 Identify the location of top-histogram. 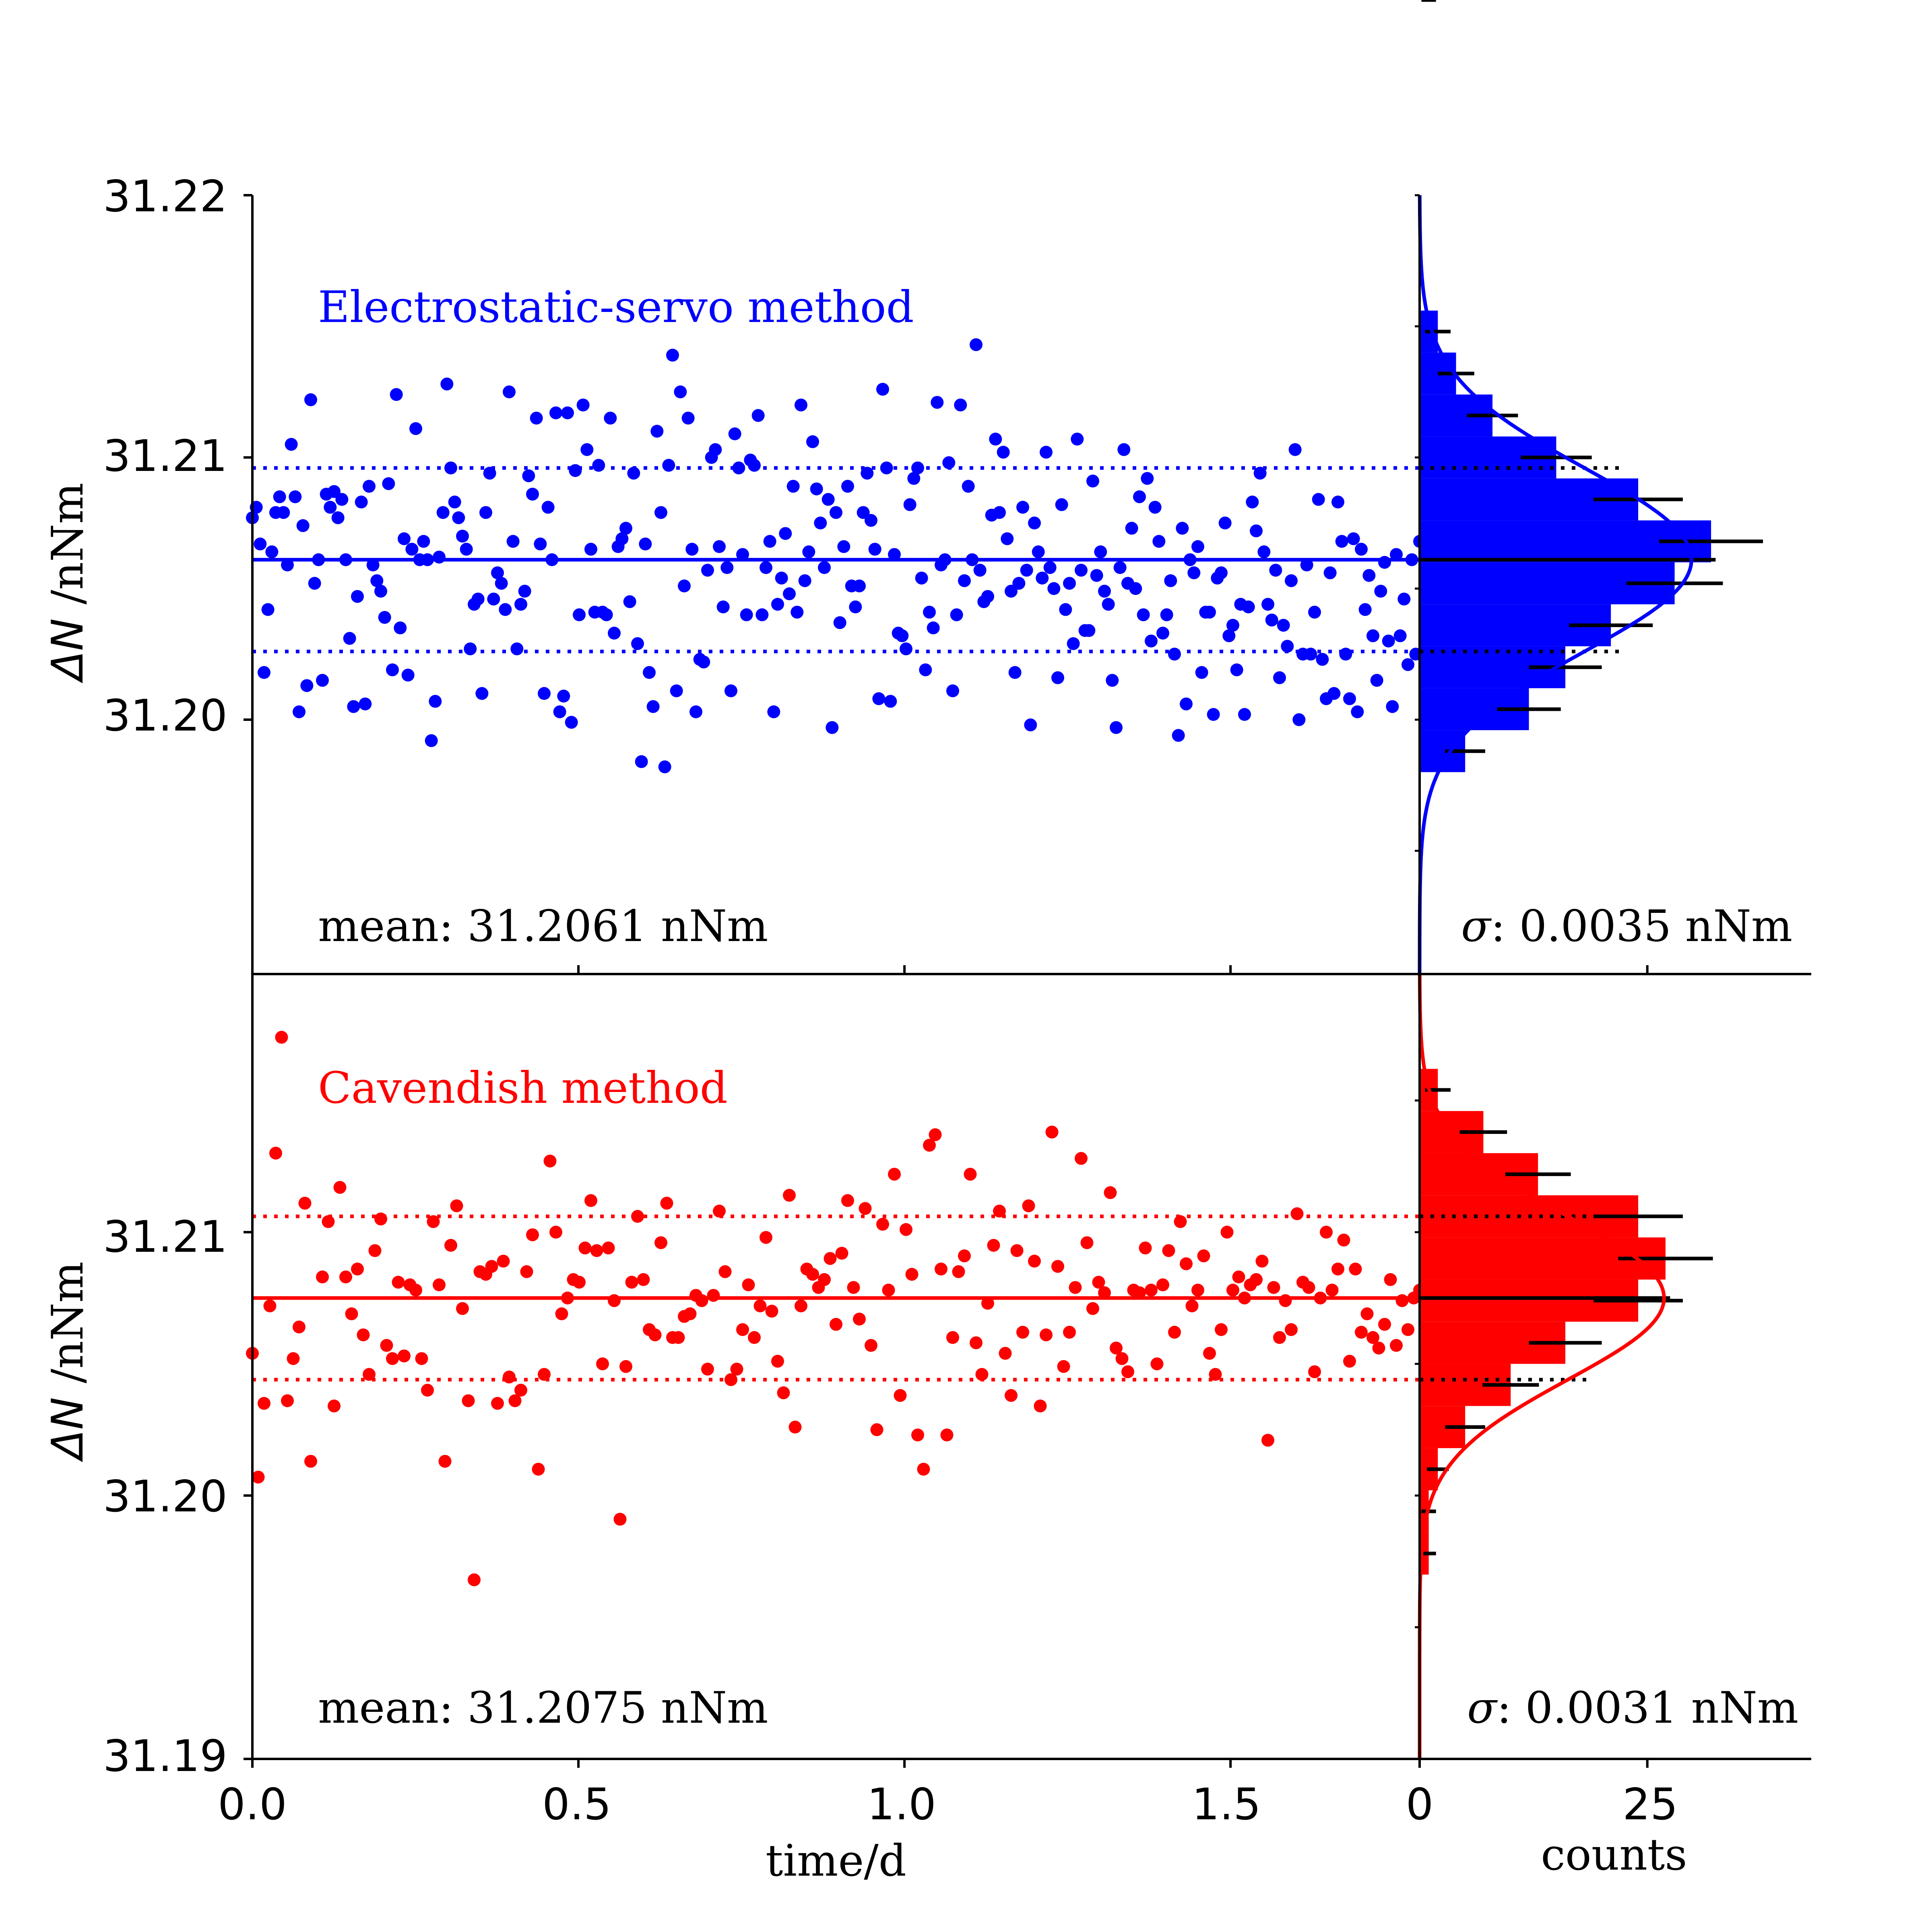
(1589, 584).